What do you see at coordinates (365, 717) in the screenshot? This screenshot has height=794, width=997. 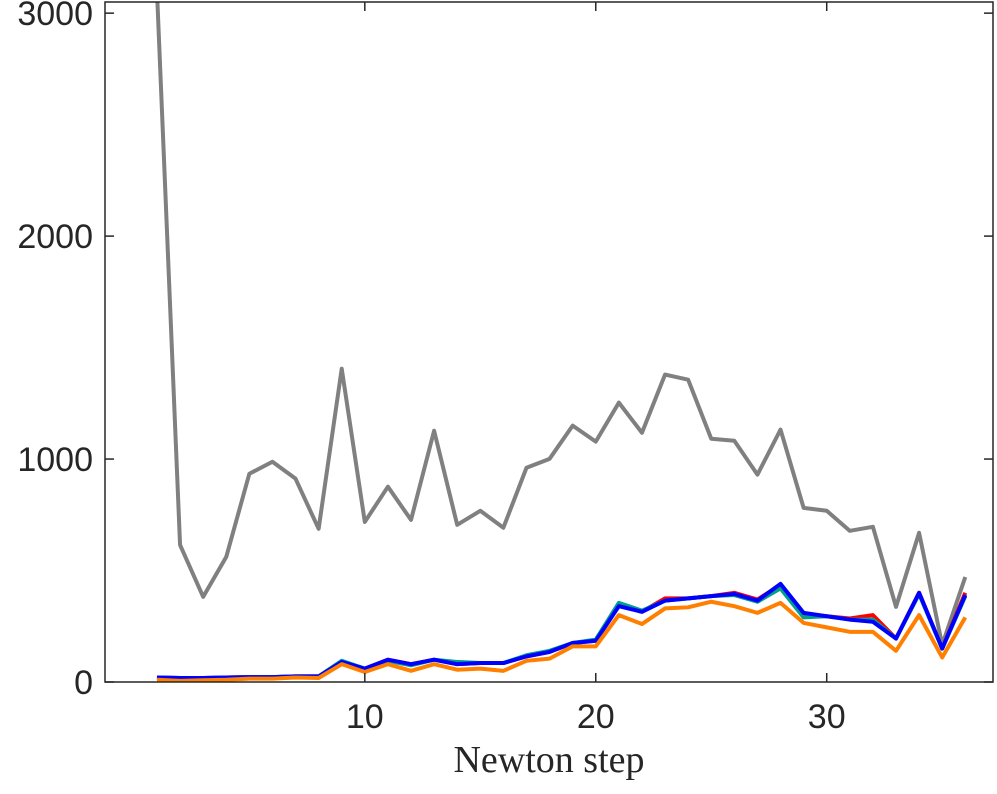 I see `x-tick-label: 10` at bounding box center [365, 717].